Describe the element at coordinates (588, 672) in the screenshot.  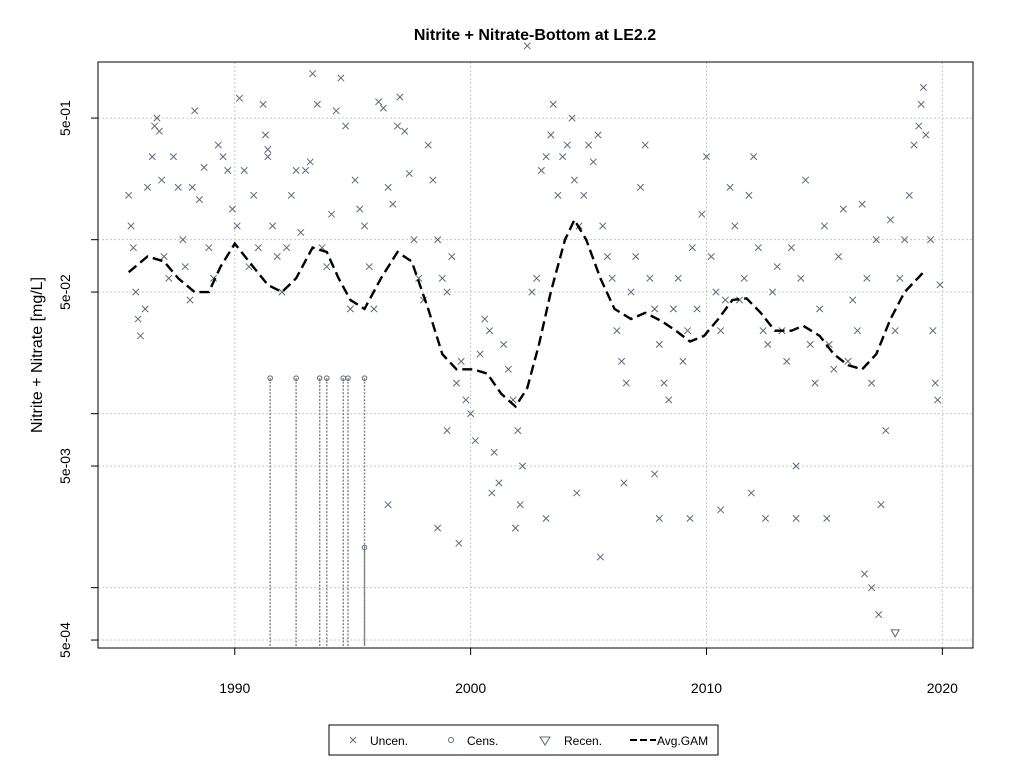
I see `x-axis: 1990 2000 2010 2020` at that location.